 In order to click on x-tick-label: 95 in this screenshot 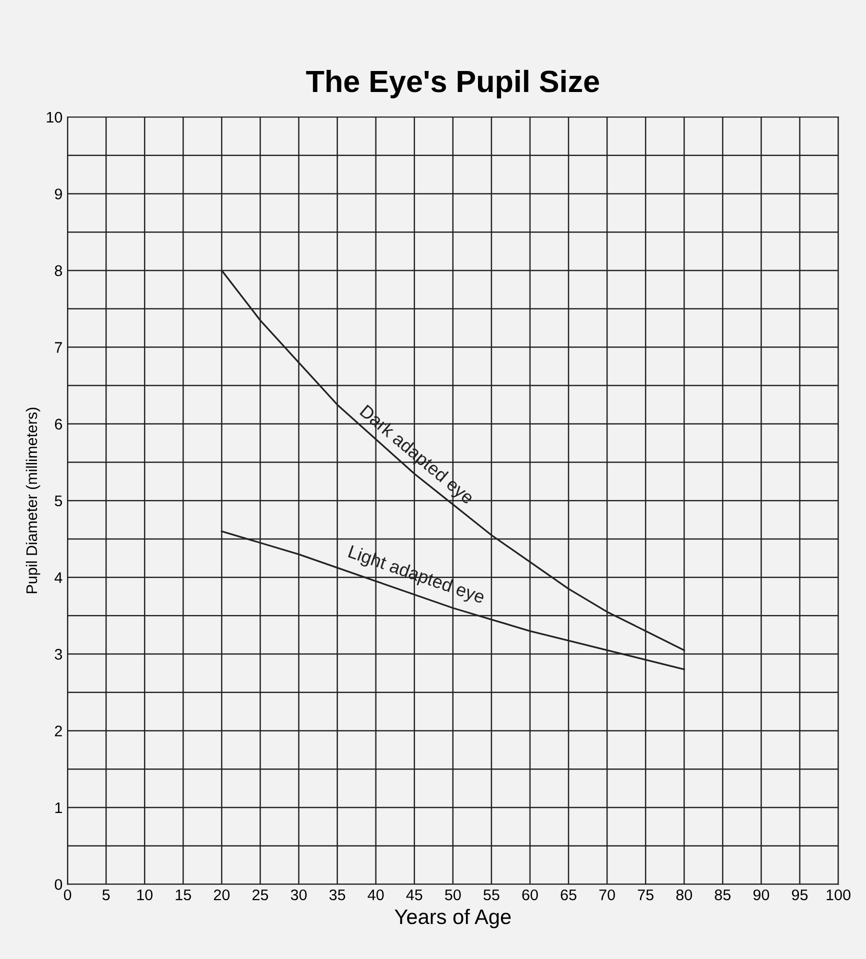, I will do `click(800, 894)`.